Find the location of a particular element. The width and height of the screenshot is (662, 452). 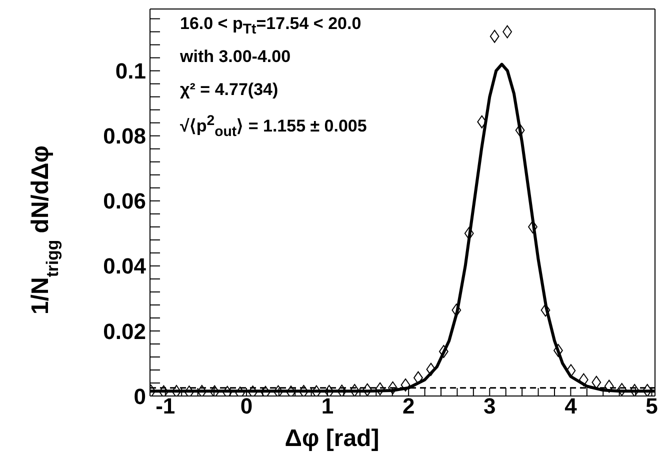

y-tick-label: 0.08 is located at coordinates (124, 136).